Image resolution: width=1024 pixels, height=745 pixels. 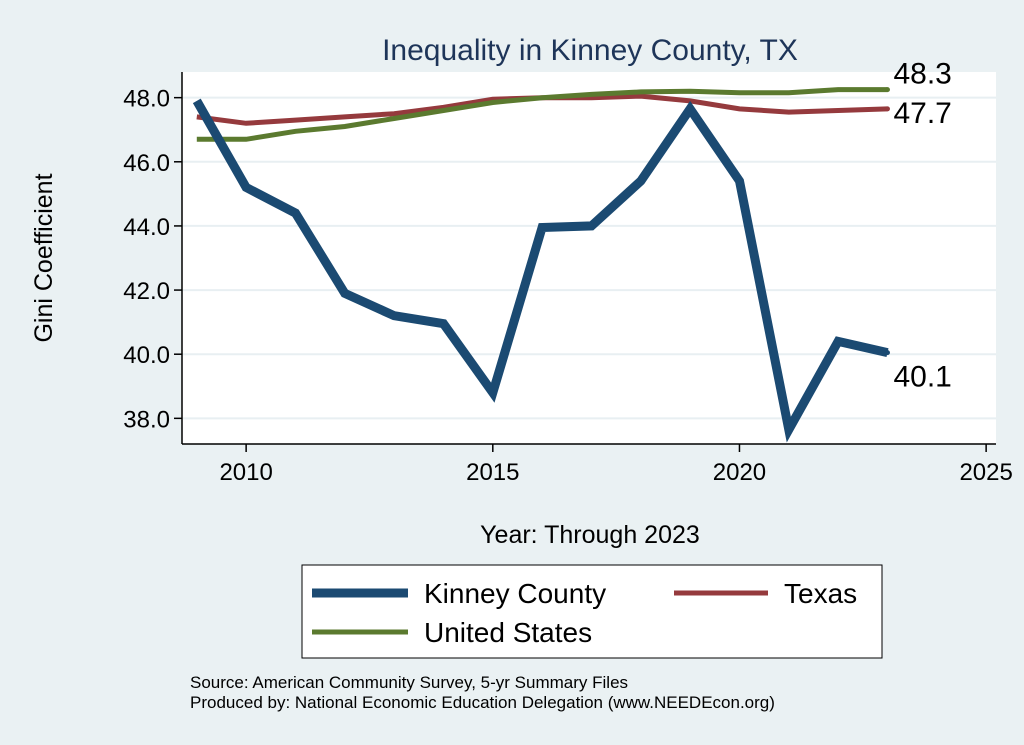 I want to click on end-label-kinney-county: 40.1, so click(x=922, y=377).